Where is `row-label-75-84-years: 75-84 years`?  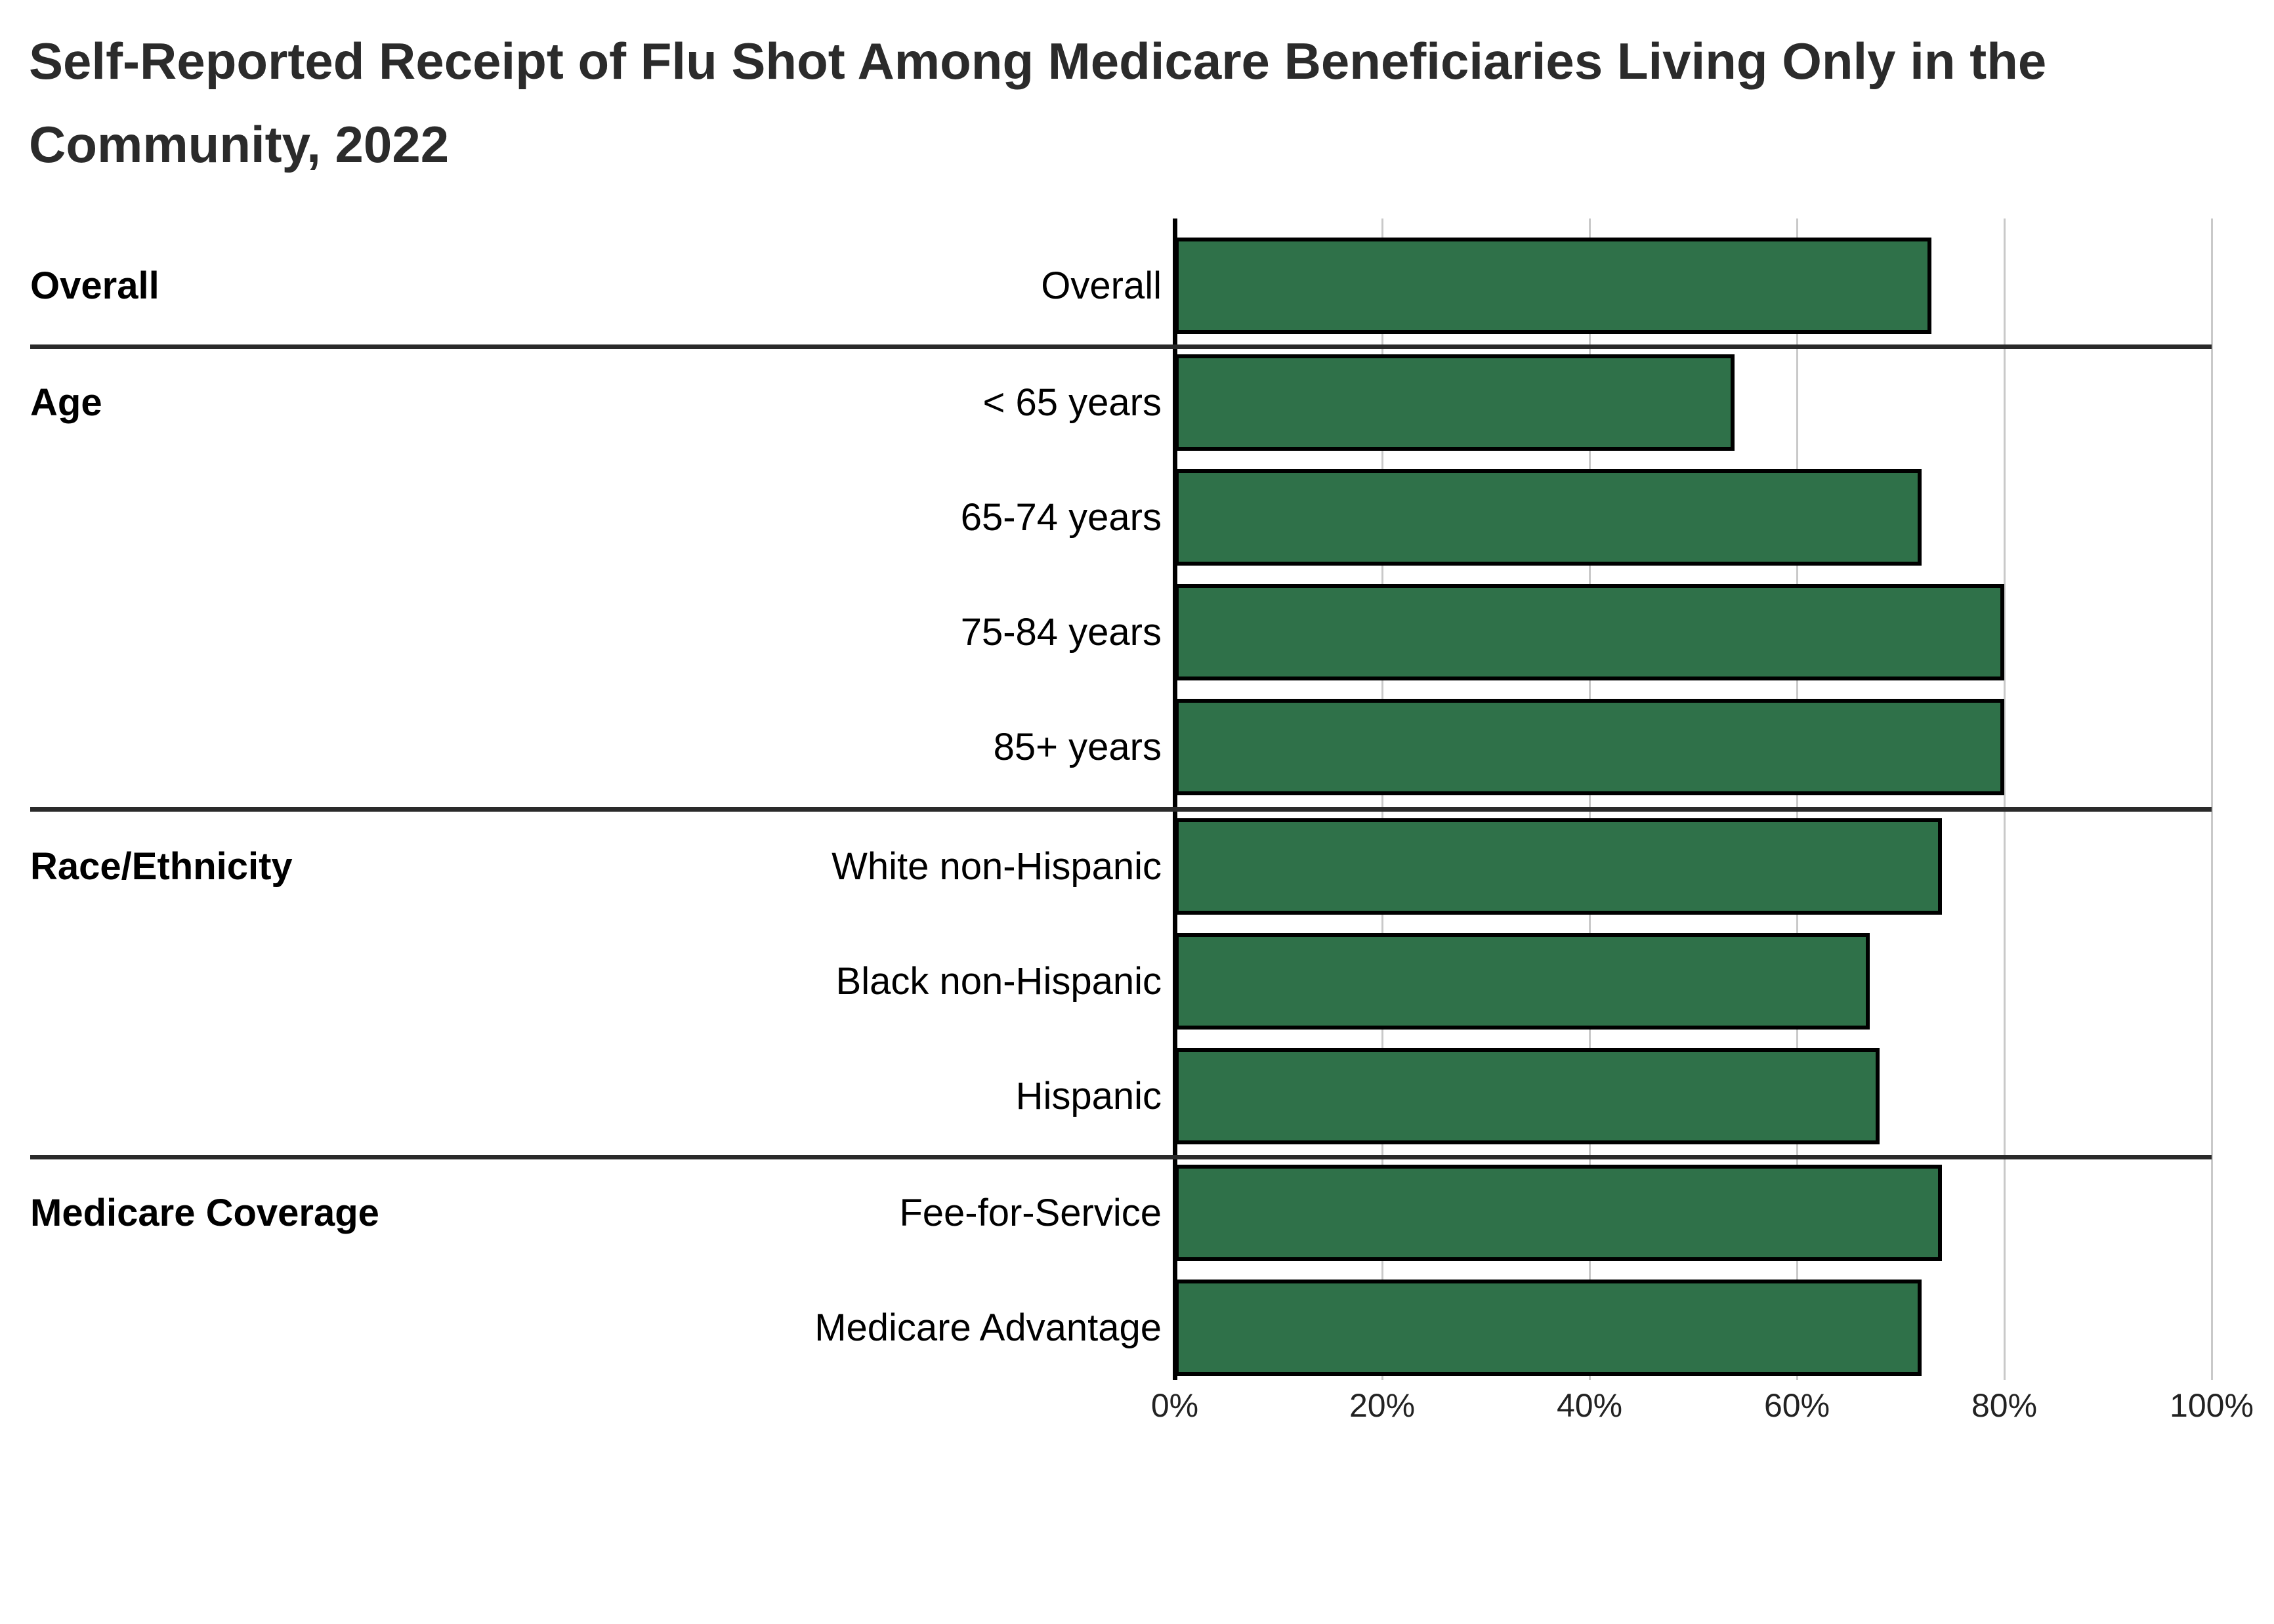 row-label-75-84-years: 75-84 years is located at coordinates (1061, 632).